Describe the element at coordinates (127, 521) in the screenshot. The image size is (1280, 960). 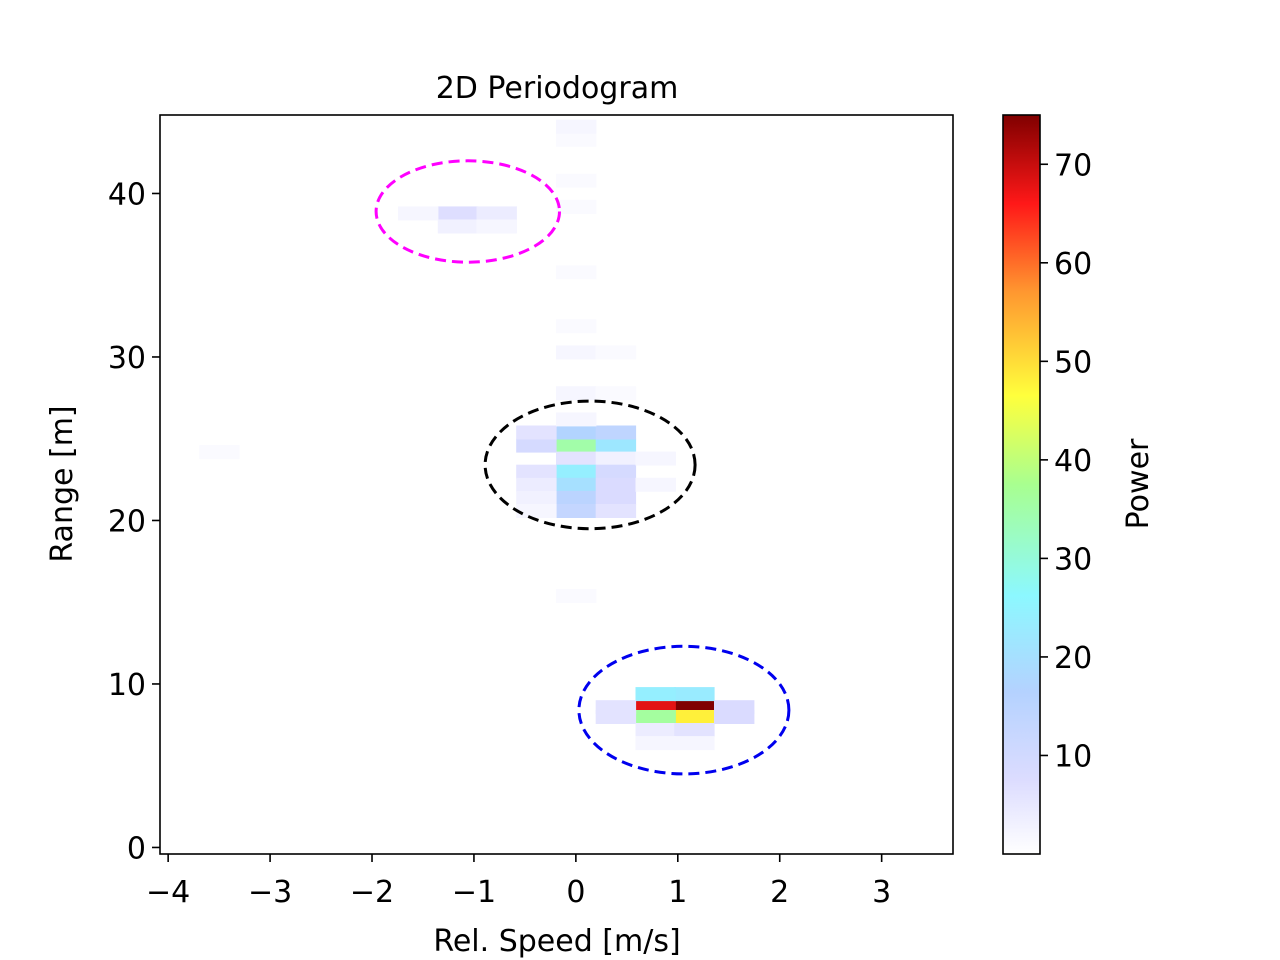
I see `y-tick-label: 20` at that location.